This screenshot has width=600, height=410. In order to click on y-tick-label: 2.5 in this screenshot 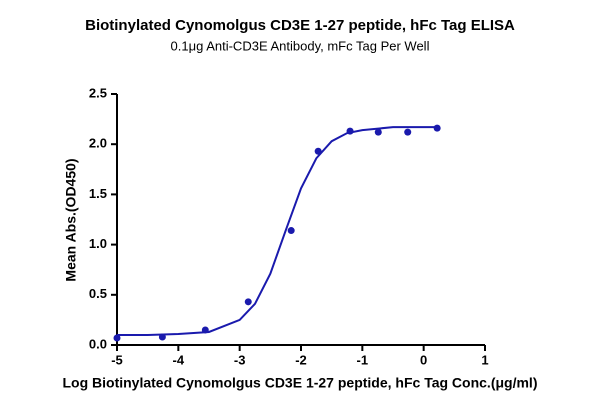, I will do `click(98, 92)`.